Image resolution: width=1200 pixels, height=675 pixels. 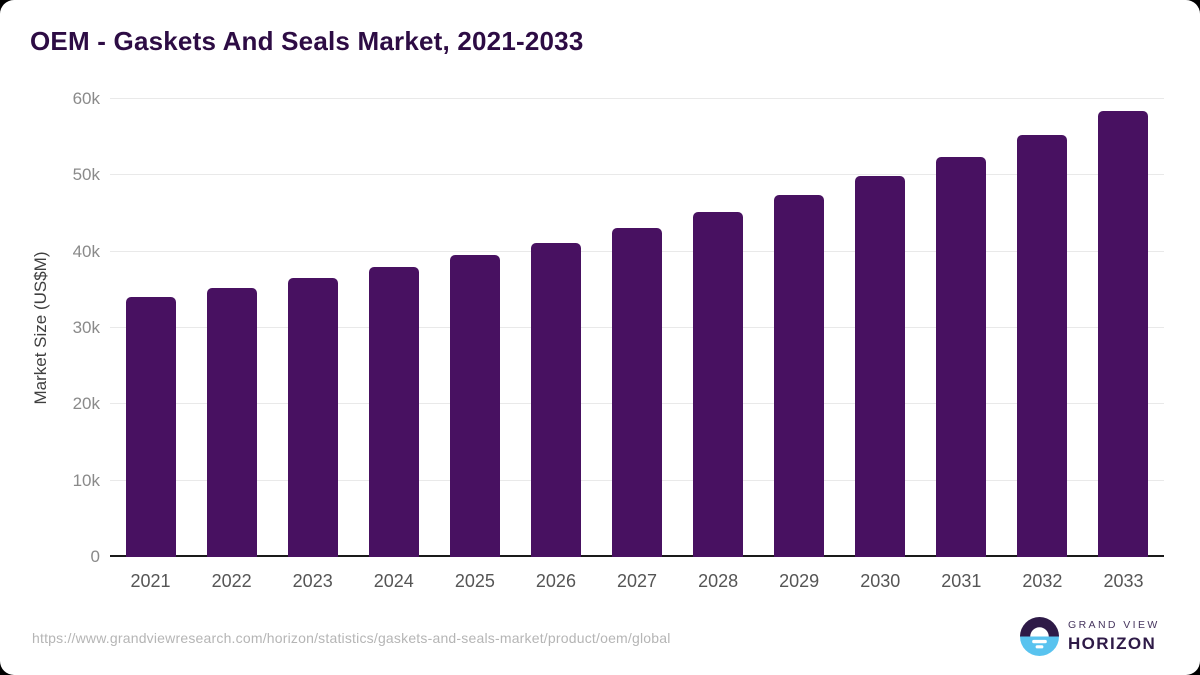 I want to click on bar-slot-2022, so click(x=231, y=328).